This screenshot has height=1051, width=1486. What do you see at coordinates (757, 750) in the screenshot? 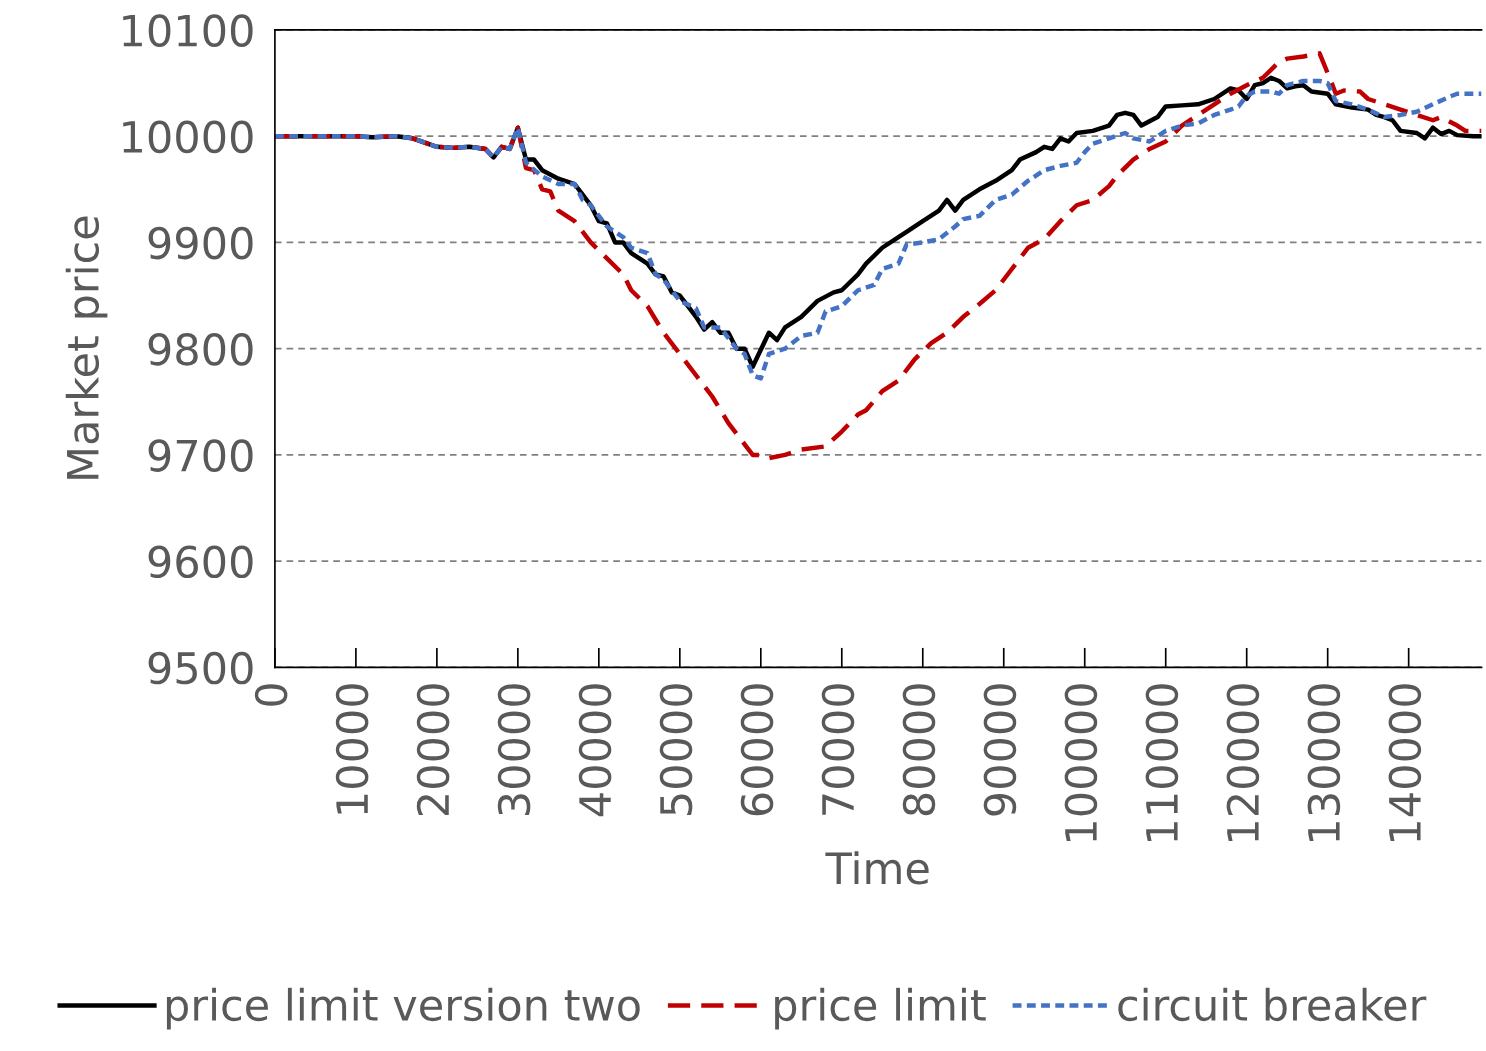
I see `x-tick-label: 60000` at bounding box center [757, 750].